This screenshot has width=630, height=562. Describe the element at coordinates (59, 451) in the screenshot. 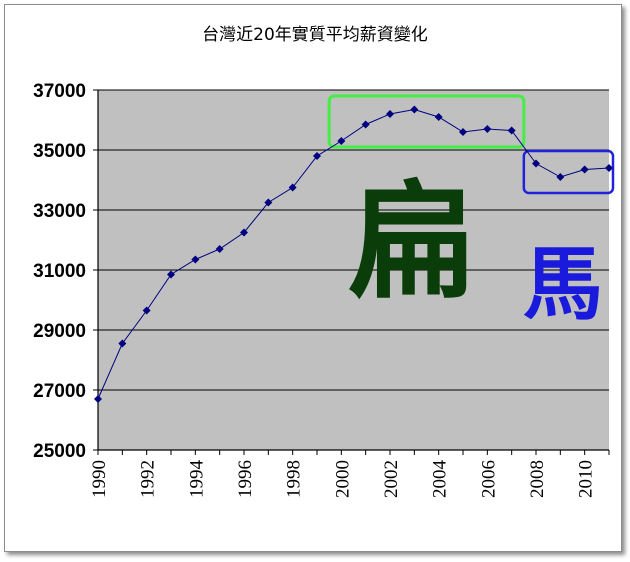

I see `y-tick-label: 25000` at that location.